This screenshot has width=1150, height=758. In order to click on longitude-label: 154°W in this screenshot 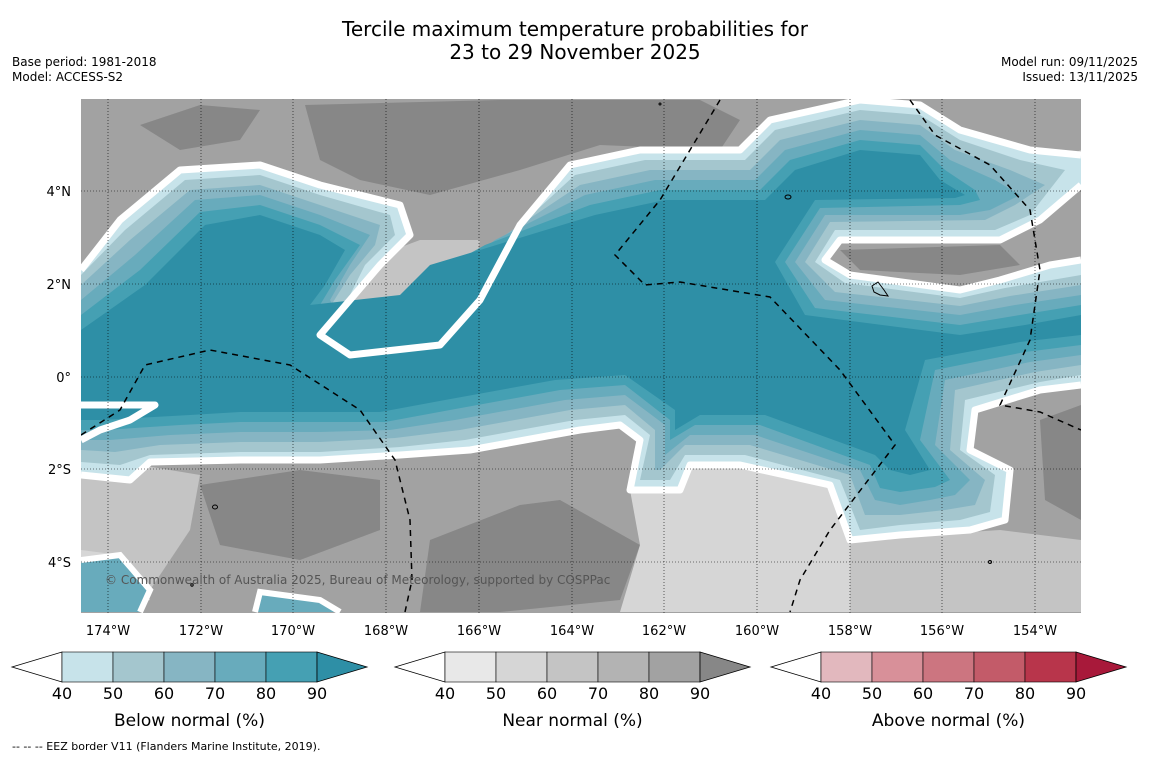, I will do `click(1035, 631)`.